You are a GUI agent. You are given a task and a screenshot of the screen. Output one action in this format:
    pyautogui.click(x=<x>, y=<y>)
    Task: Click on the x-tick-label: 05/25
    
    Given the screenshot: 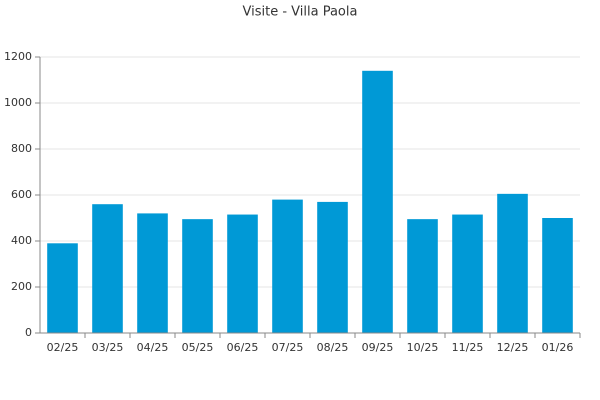 What is the action you would take?
    pyautogui.click(x=198, y=347)
    